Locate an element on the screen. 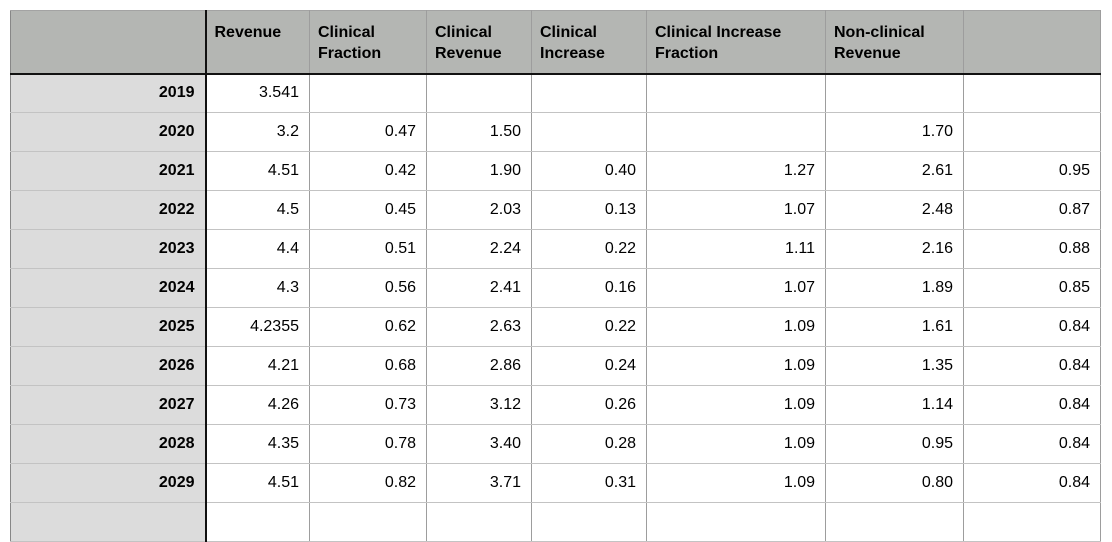 This screenshot has width=1112, height=542. cell: 4.26 is located at coordinates (257, 405).